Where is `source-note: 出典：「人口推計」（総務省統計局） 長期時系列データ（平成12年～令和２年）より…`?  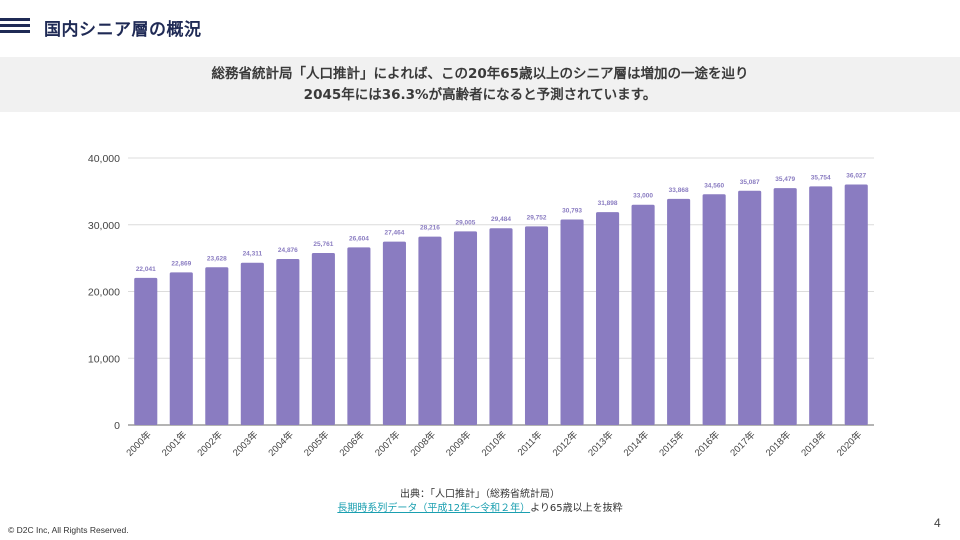 source-note: 出典：「人口推計」（総務省統計局） 長期時系列データ（平成12年～令和２年）より… is located at coordinates (480, 502).